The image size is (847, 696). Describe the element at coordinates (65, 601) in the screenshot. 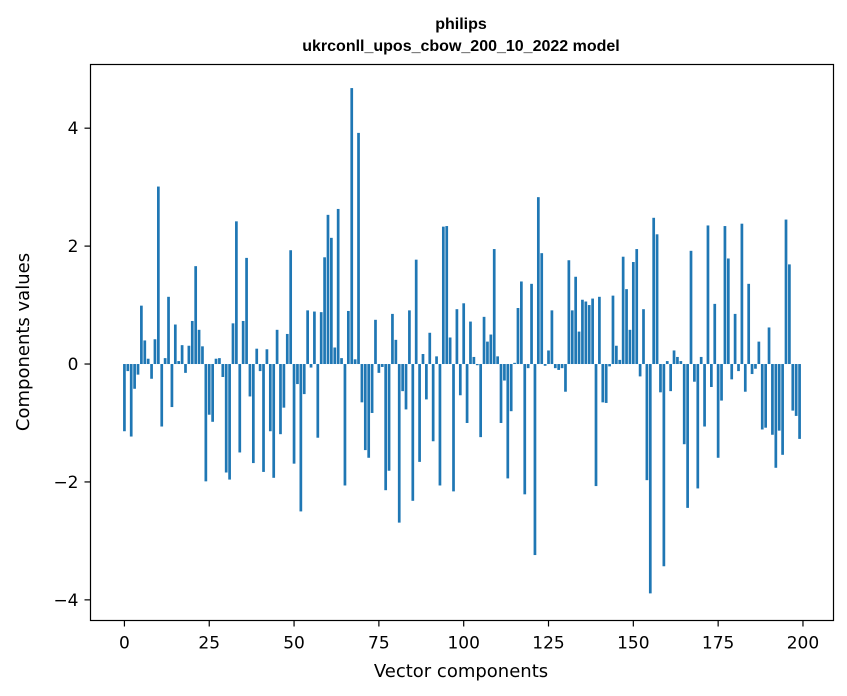

I see `y-tick-label: −4` at that location.